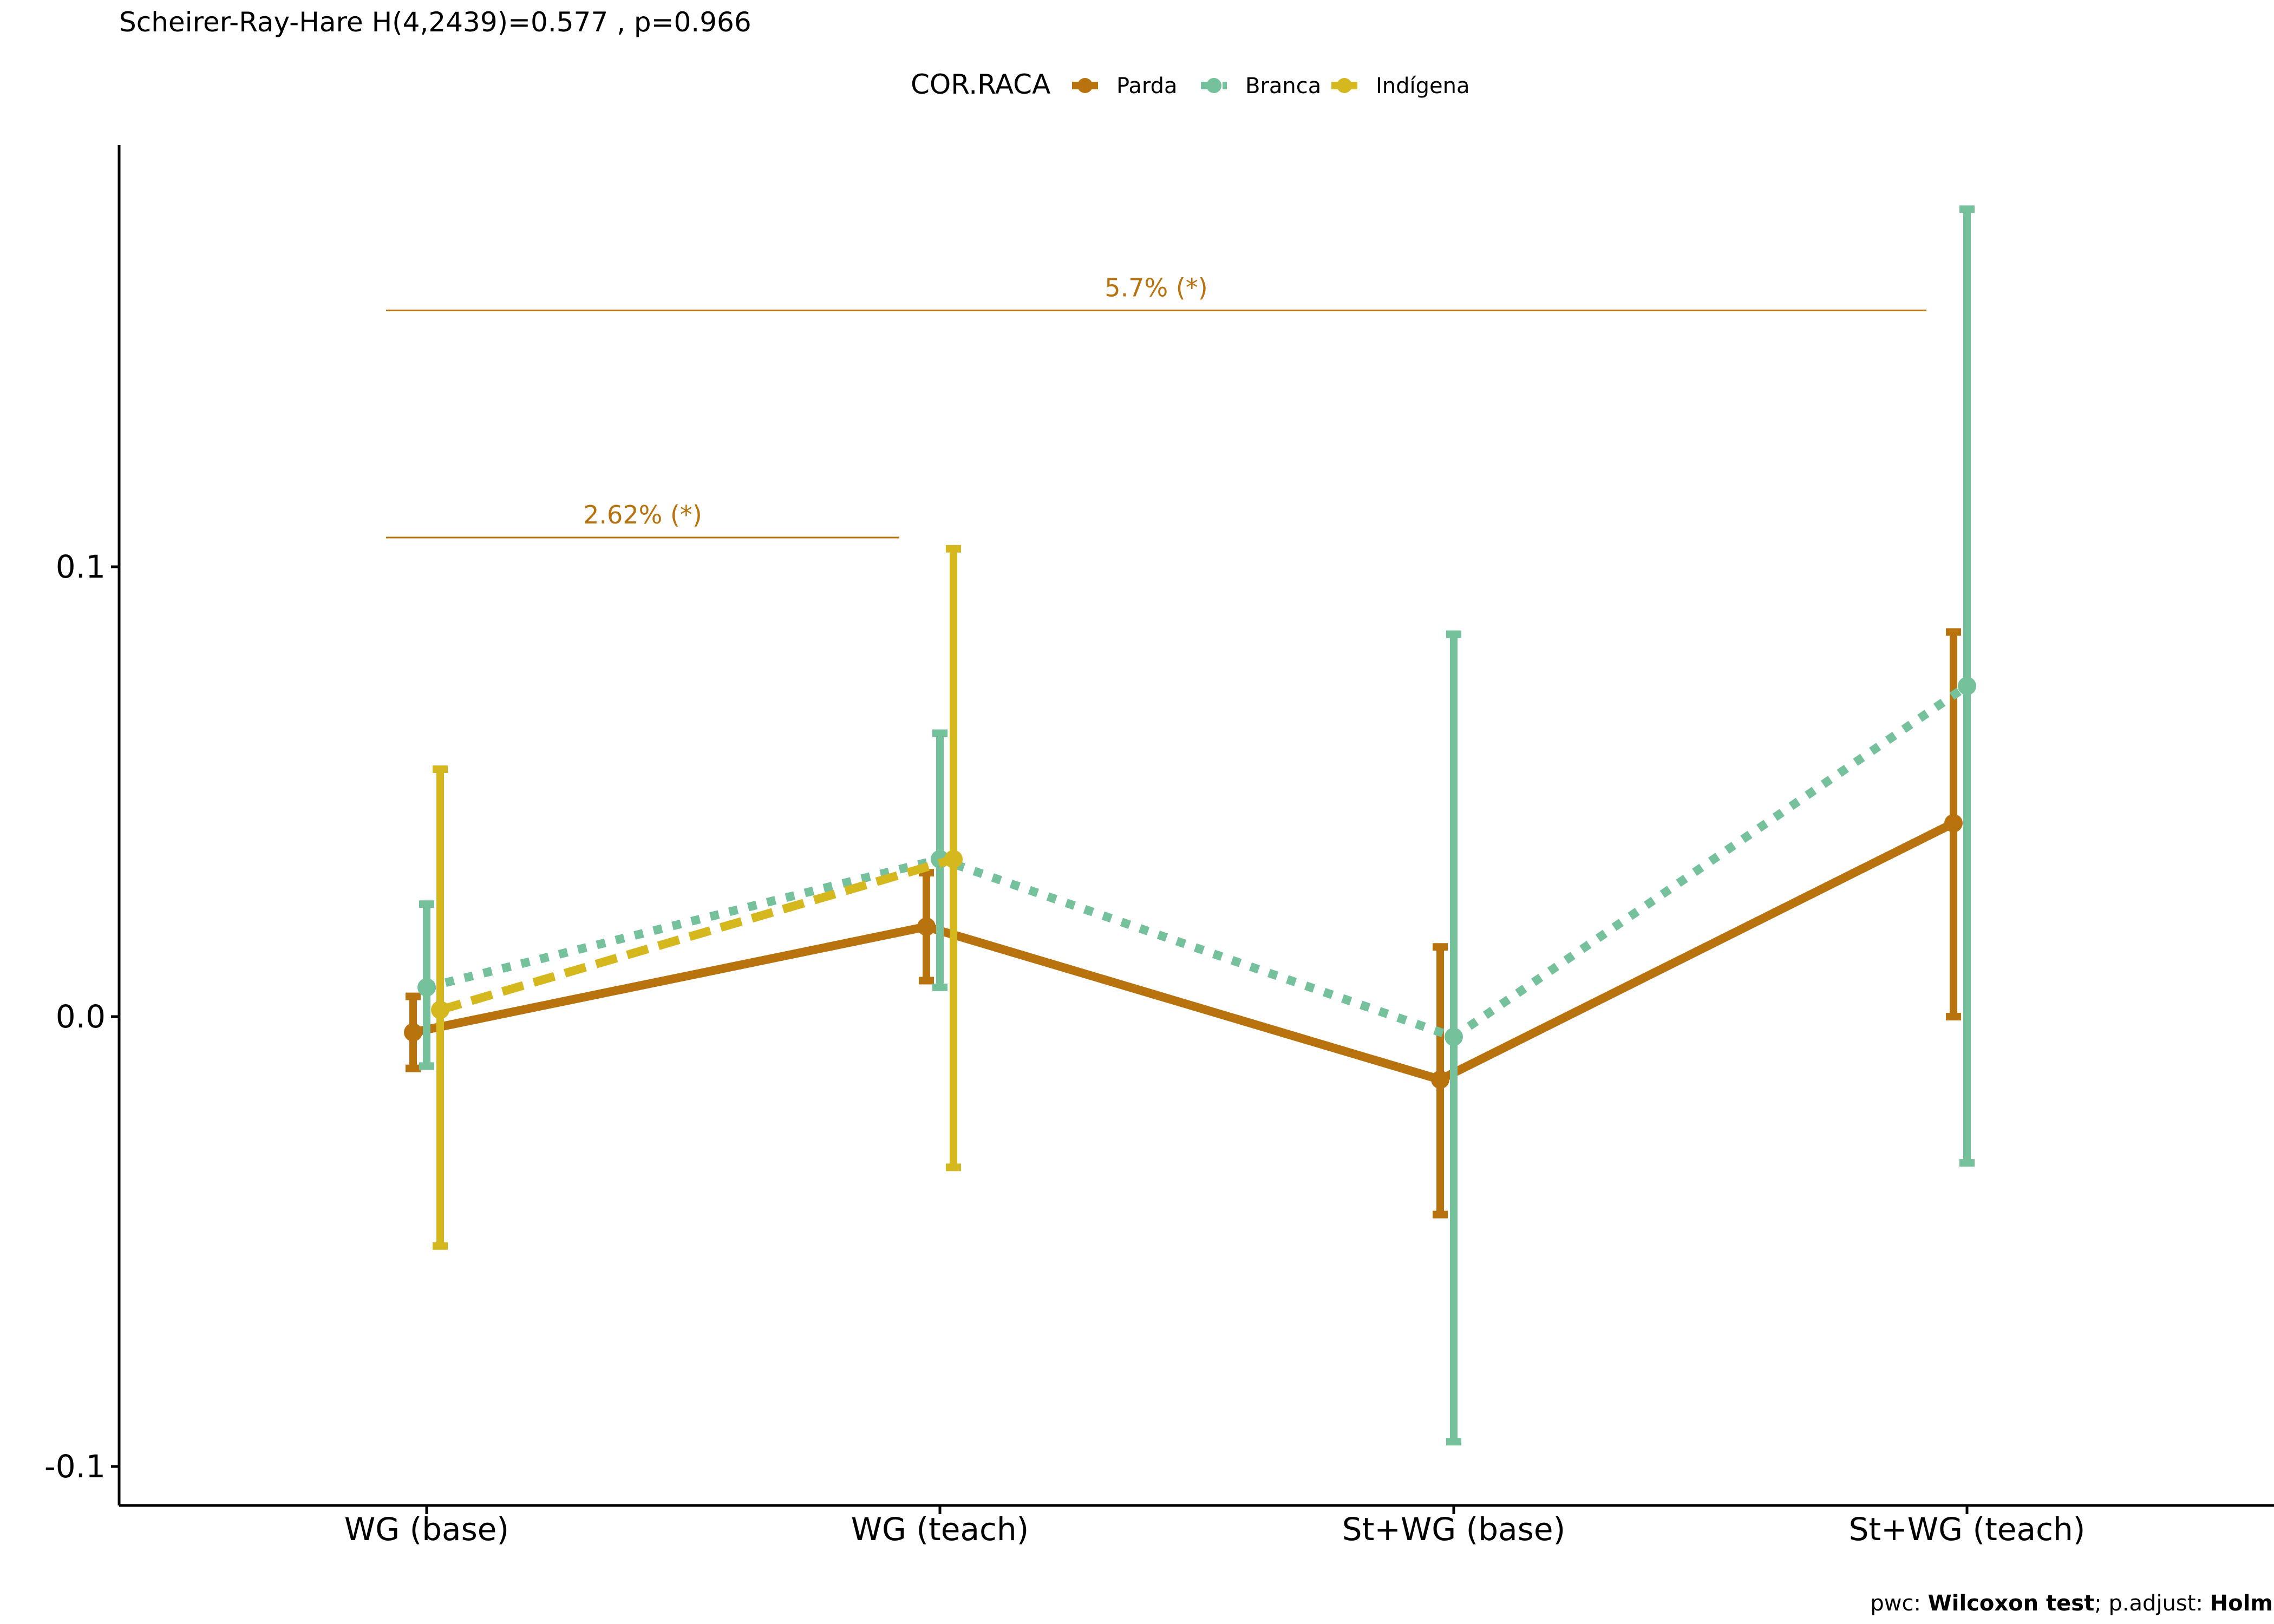 The image size is (2274, 1624). What do you see at coordinates (1146, 87) in the screenshot?
I see `legend-label: Parda` at bounding box center [1146, 87].